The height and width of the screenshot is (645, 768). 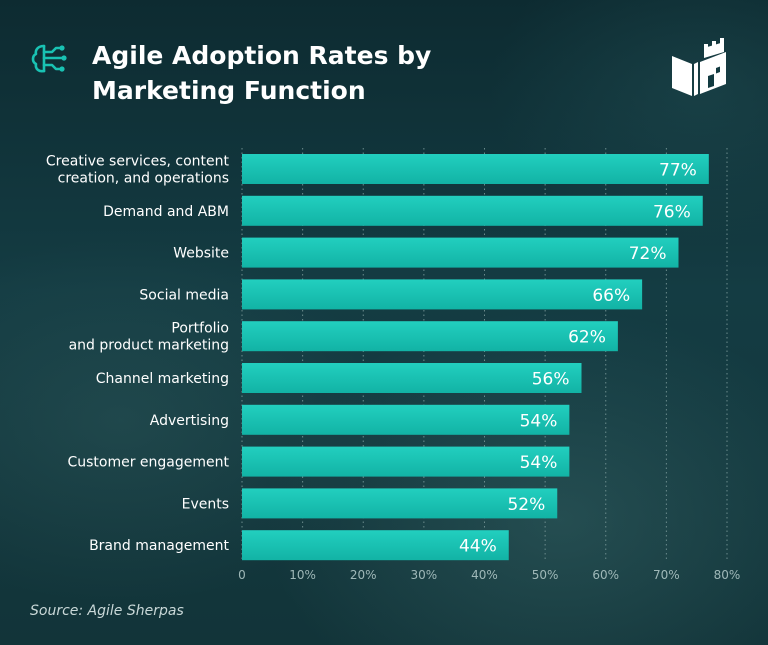 I want to click on category-label: Social media, so click(x=184, y=295).